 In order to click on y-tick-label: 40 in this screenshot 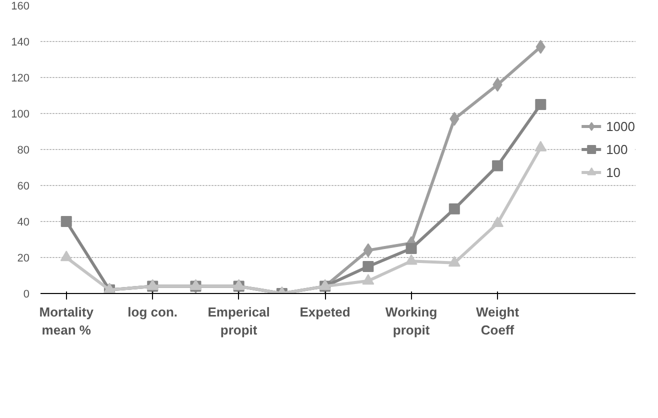, I will do `click(23, 222)`.